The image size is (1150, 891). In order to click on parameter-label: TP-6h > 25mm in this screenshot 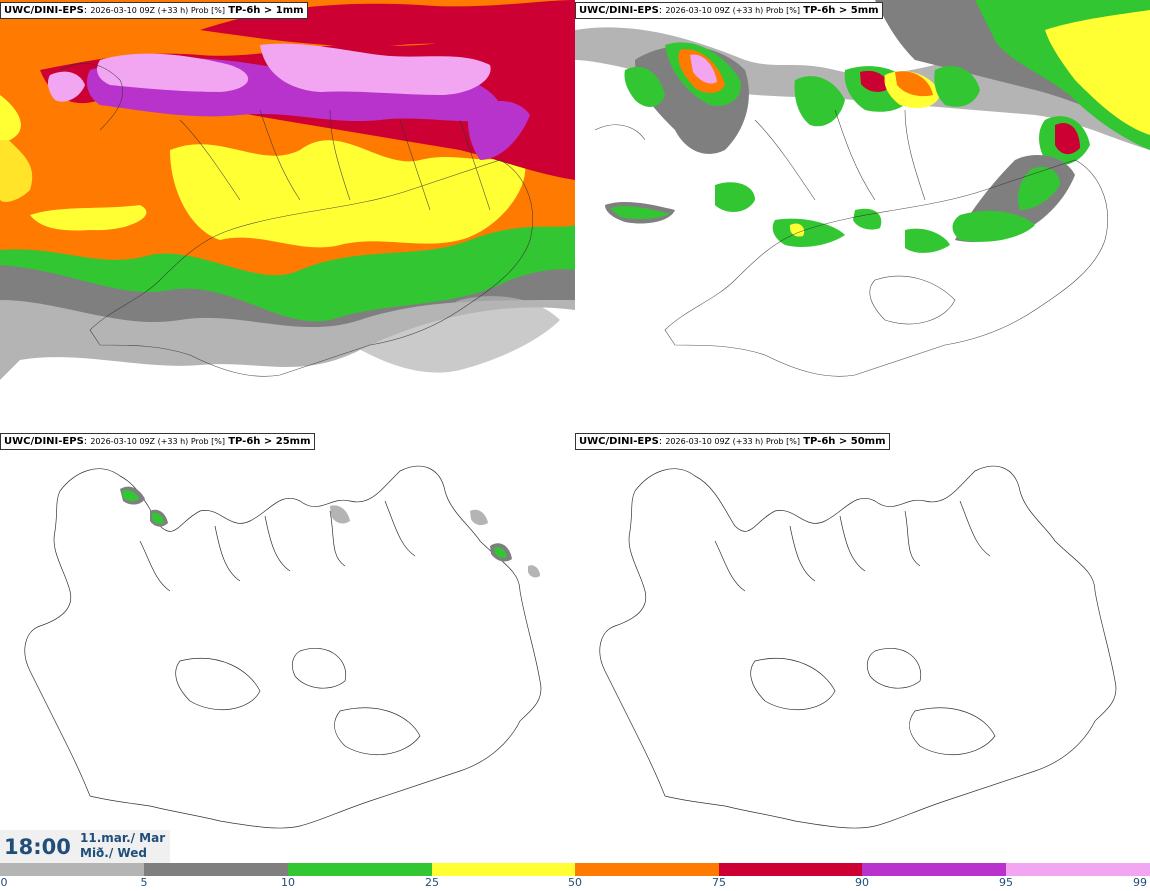, I will do `click(269, 441)`.